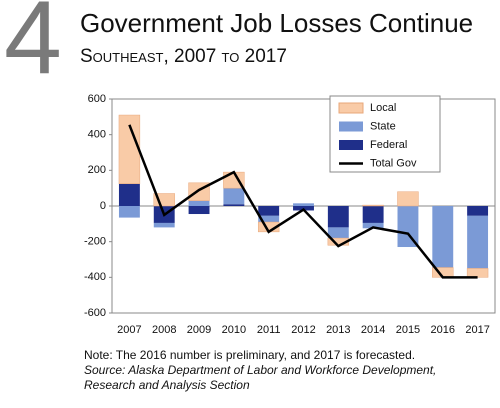  I want to click on y-tick-label: 200, so click(97, 170).